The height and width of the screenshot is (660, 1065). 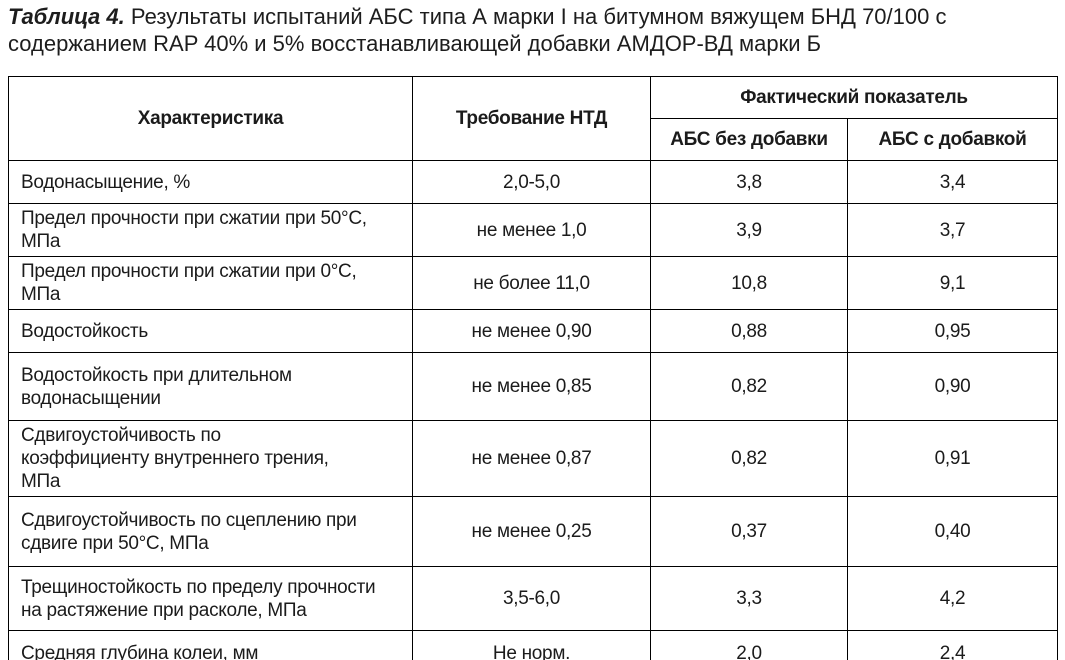 What do you see at coordinates (749, 182) in the screenshot?
I see `cell-abs-without-additive: 3,8` at bounding box center [749, 182].